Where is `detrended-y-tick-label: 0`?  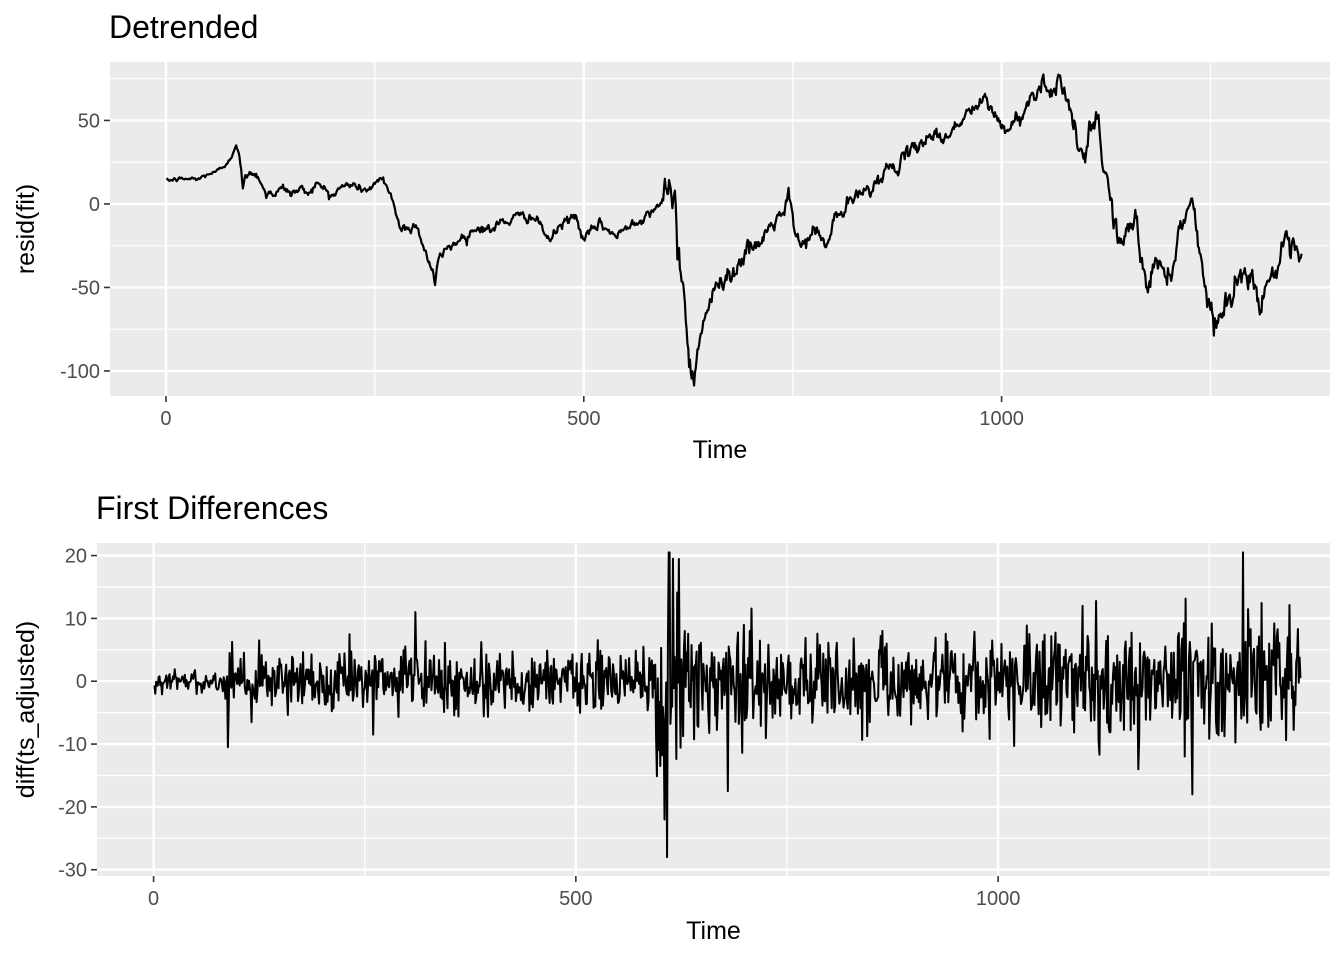
detrended-y-tick-label: 0 is located at coordinates (94, 205).